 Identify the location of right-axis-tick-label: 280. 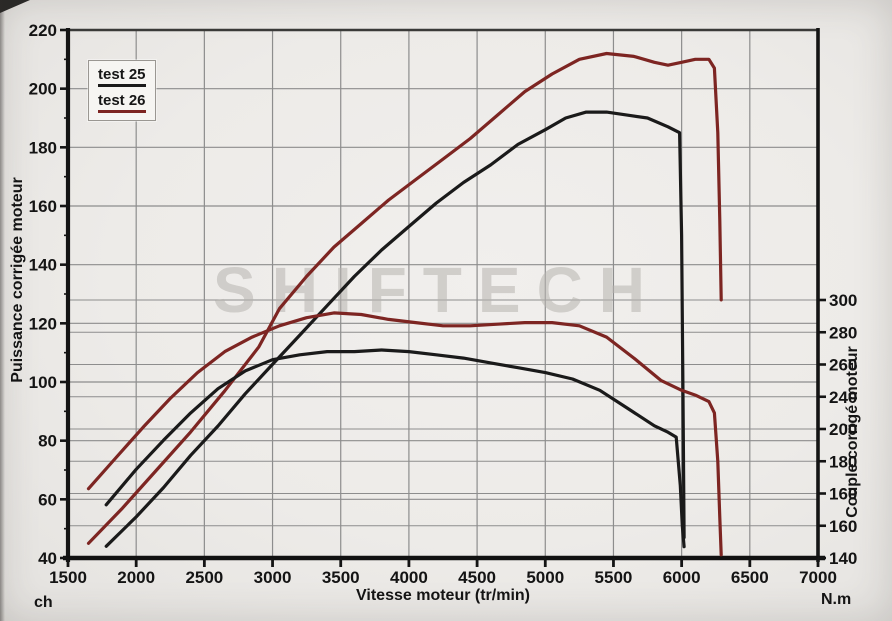
(843, 332).